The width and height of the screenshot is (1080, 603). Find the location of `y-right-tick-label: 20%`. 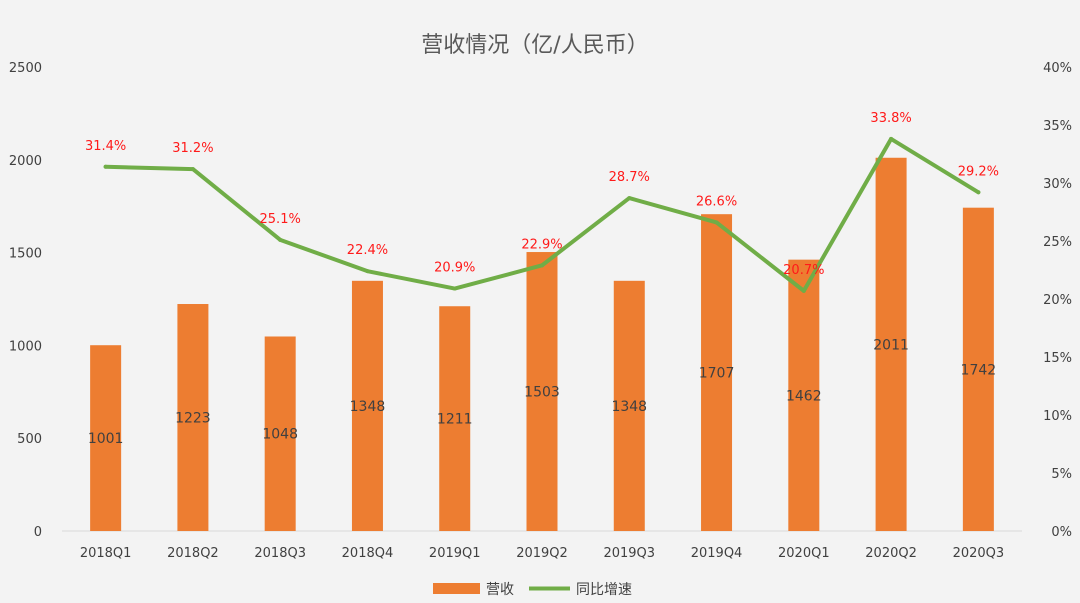

y-right-tick-label: 20% is located at coordinates (1057, 300).